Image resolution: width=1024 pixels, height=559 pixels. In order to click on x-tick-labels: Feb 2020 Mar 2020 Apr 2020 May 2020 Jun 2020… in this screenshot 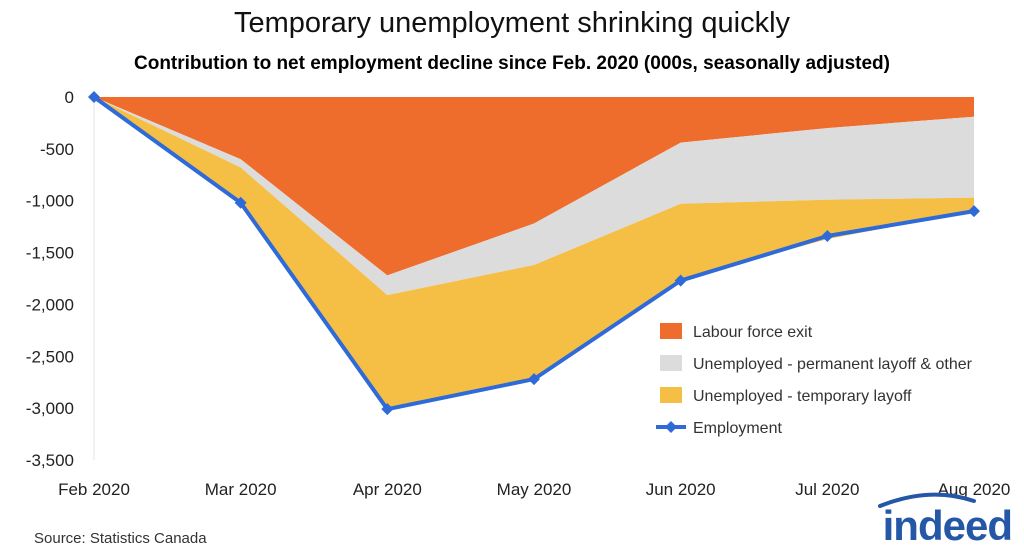, I will do `click(534, 489)`.